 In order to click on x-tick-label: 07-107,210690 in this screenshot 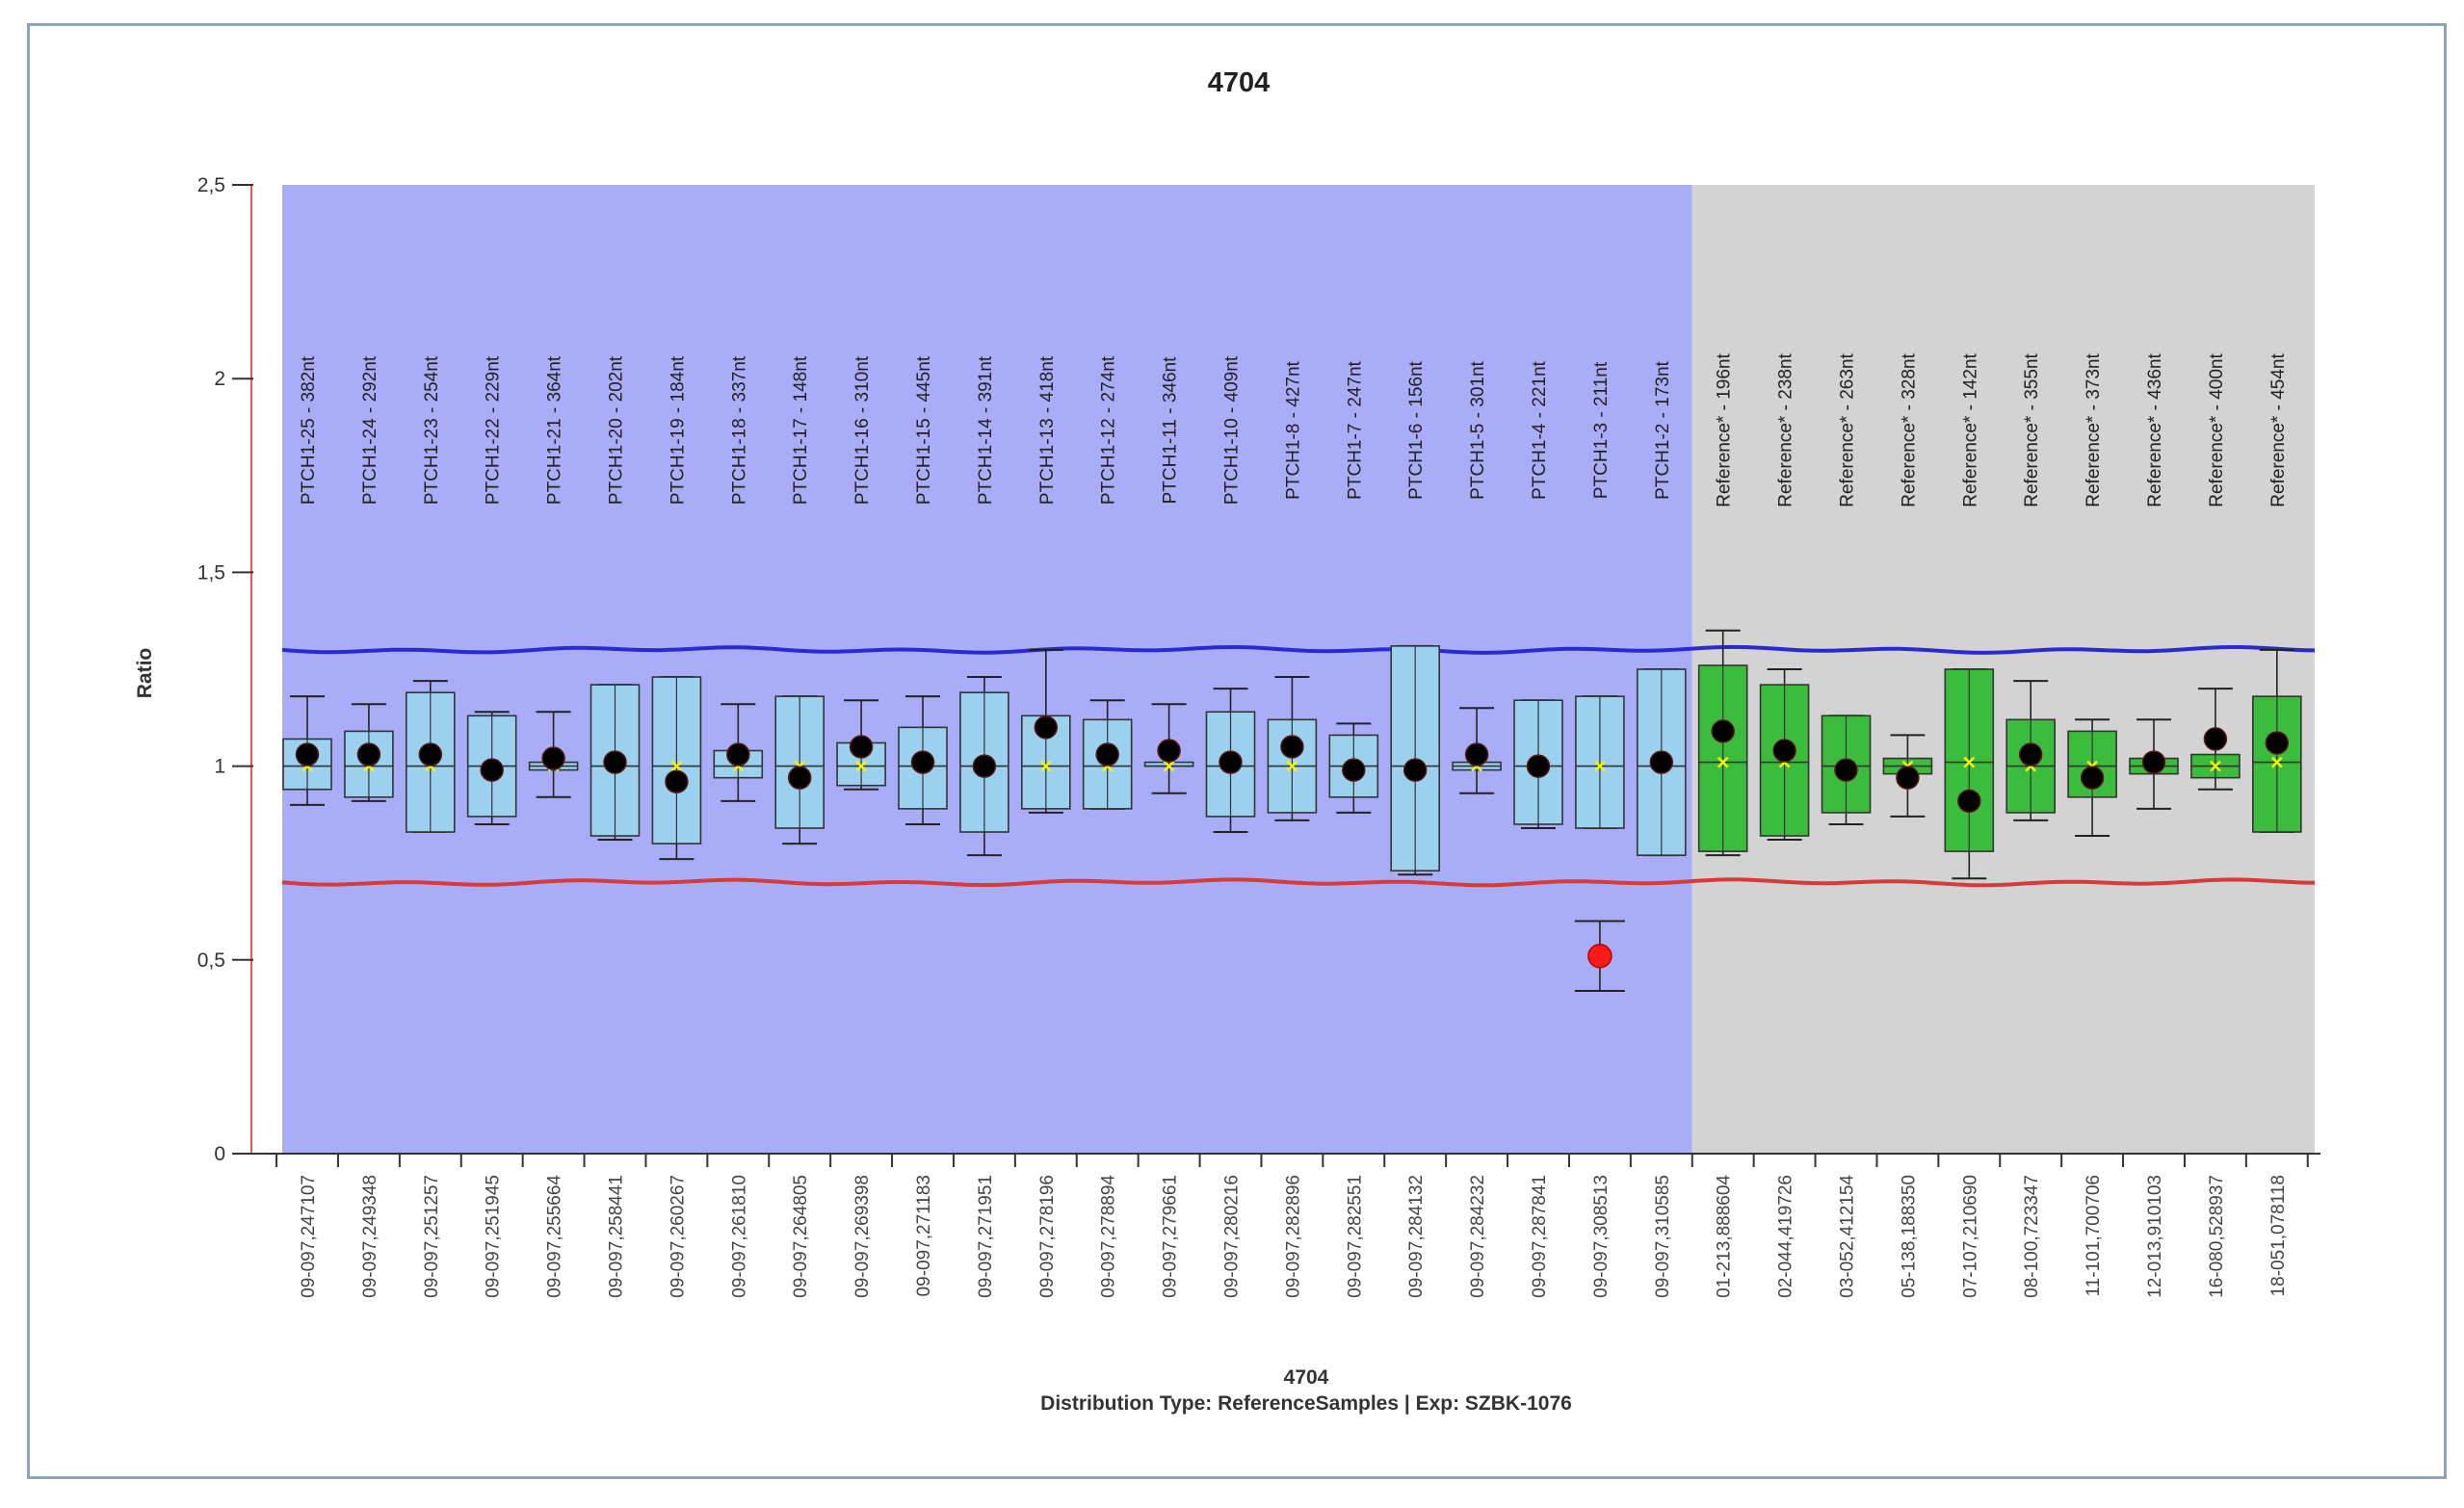, I will do `click(1970, 1236)`.